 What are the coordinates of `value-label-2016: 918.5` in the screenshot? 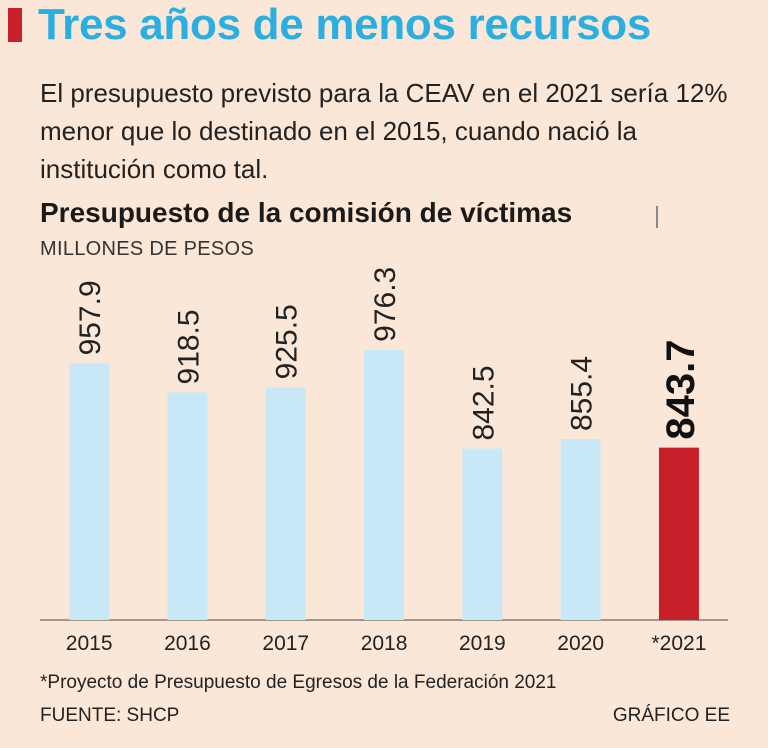 It's located at (188, 346).